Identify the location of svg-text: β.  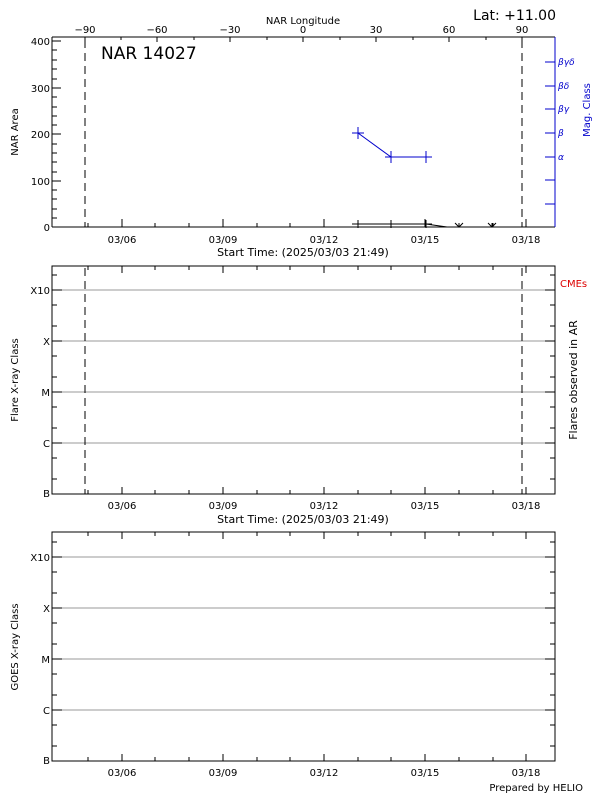
(560, 134).